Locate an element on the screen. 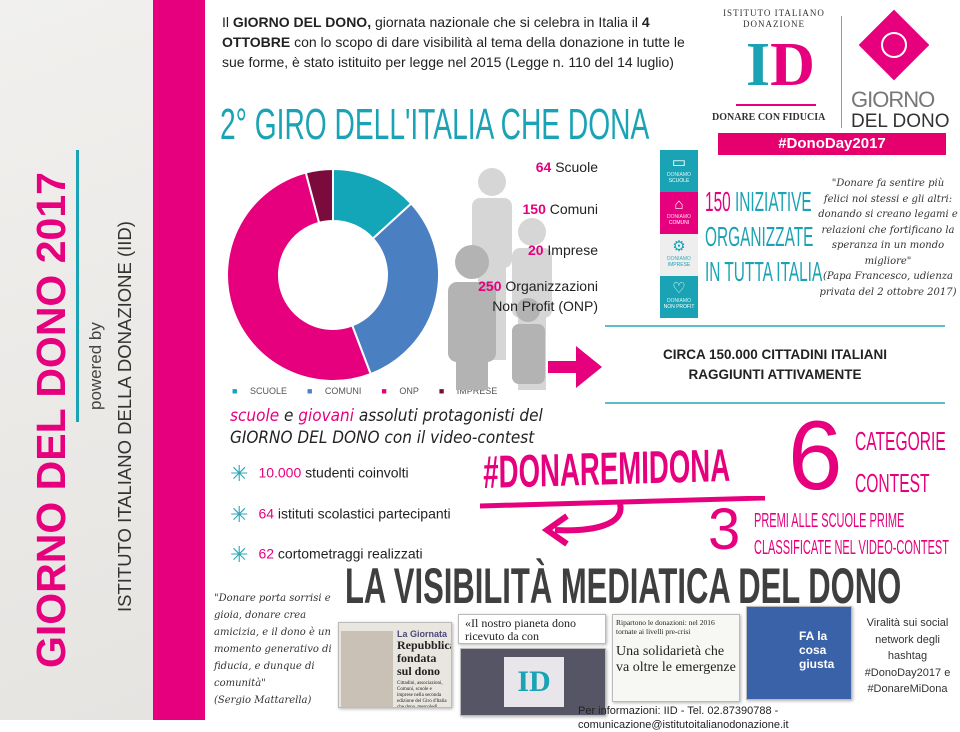  categories-count: 6 is located at coordinates (815, 455).